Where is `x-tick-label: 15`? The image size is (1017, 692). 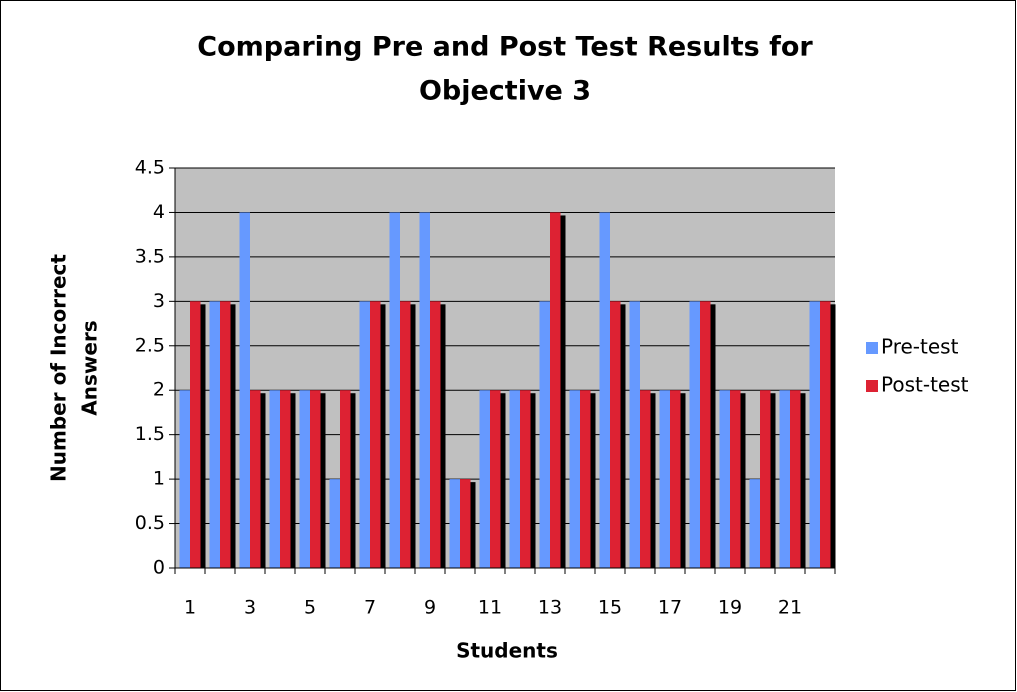 x-tick-label: 15 is located at coordinates (610, 608).